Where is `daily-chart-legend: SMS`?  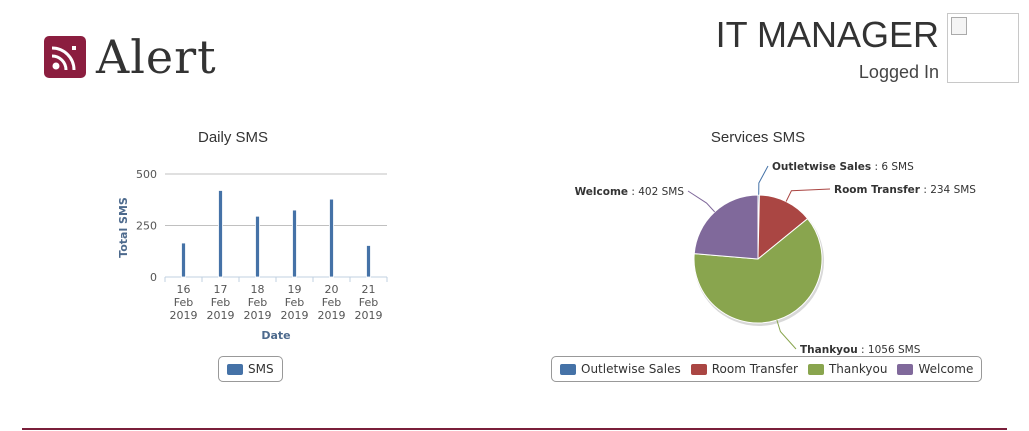 daily-chart-legend: SMS is located at coordinates (250, 369).